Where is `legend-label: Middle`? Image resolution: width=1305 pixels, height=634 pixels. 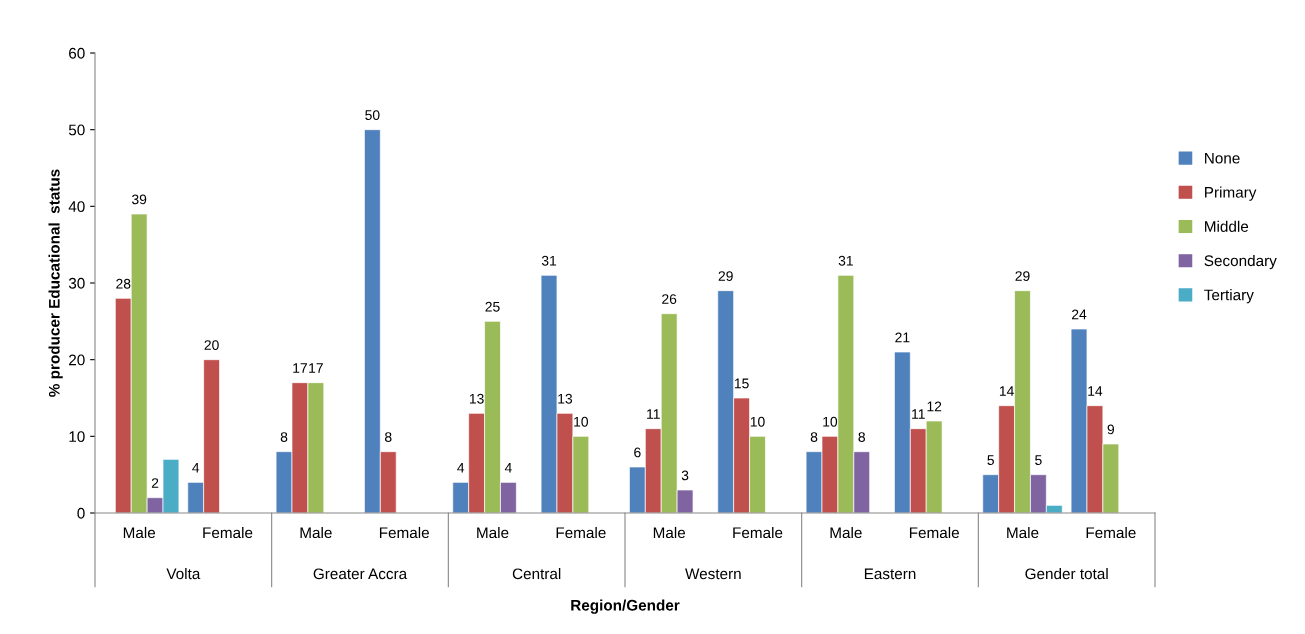 legend-label: Middle is located at coordinates (1227, 226).